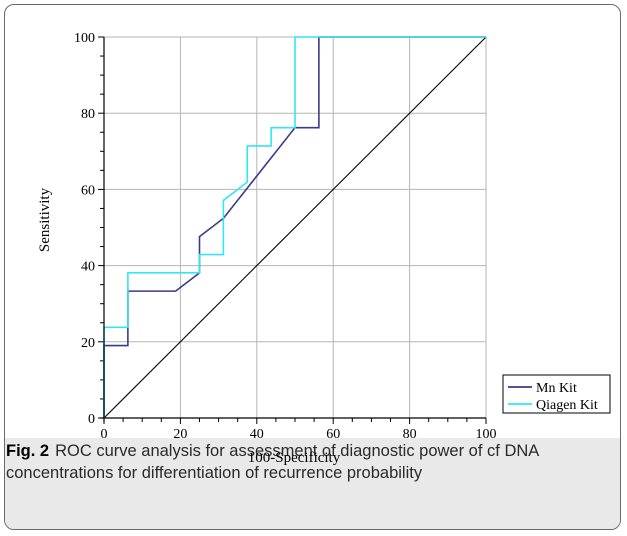  I want to click on caption-label: Fig. 2, so click(28, 451).